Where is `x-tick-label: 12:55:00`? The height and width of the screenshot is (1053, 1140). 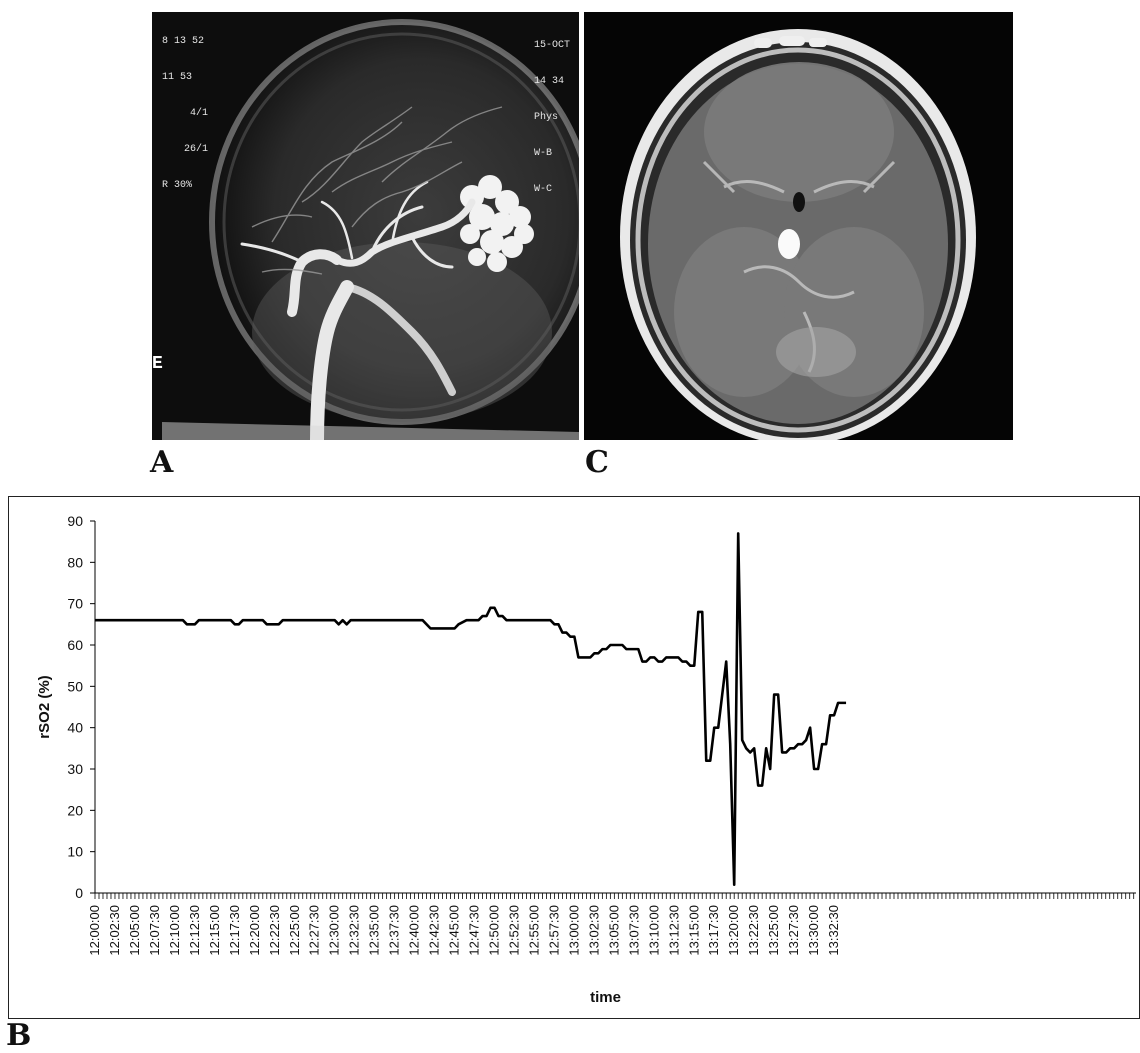 x-tick-label: 12:55:00 is located at coordinates (533, 930).